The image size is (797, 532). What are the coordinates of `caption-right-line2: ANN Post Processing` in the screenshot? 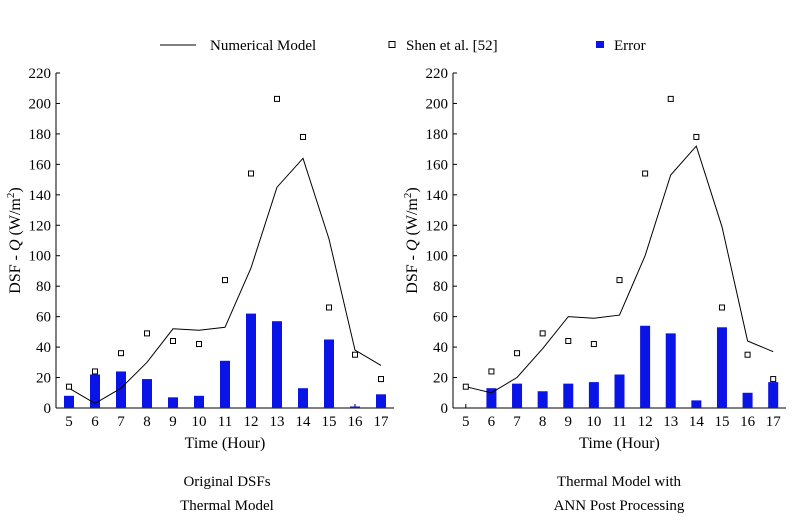 It's located at (619, 506).